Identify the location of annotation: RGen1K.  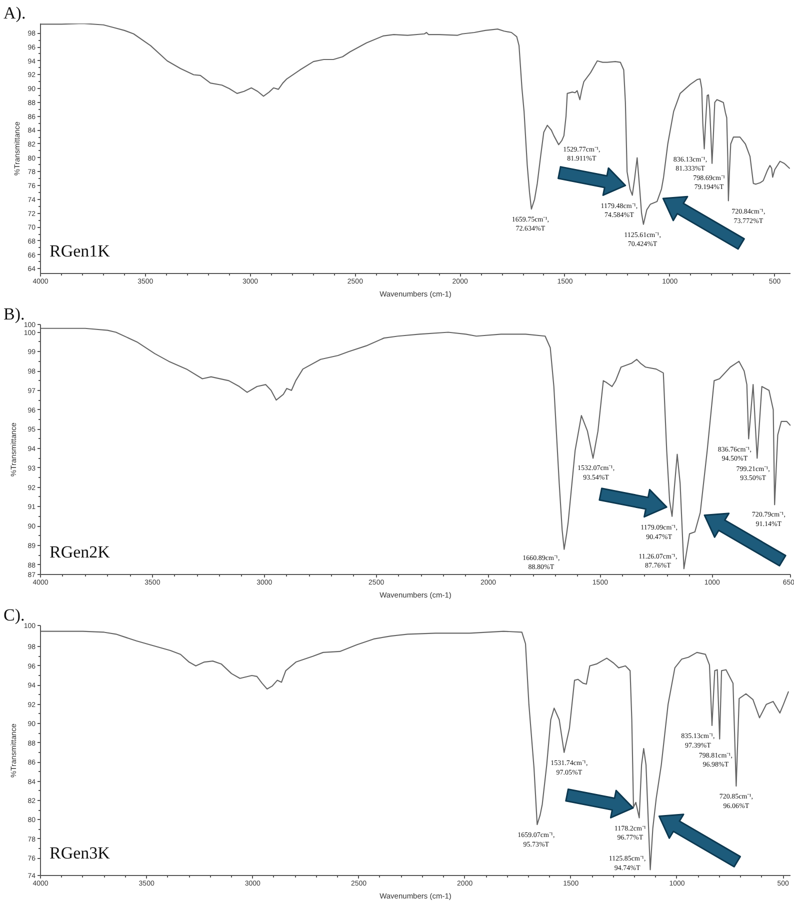
(80, 251).